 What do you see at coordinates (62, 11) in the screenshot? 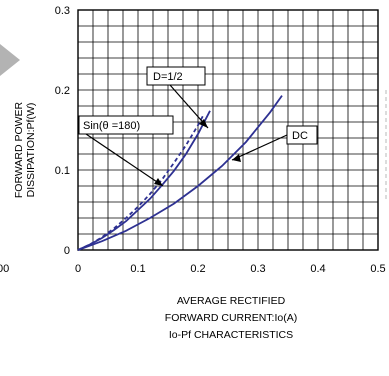
I see `y-tick-label: 0.3` at bounding box center [62, 11].